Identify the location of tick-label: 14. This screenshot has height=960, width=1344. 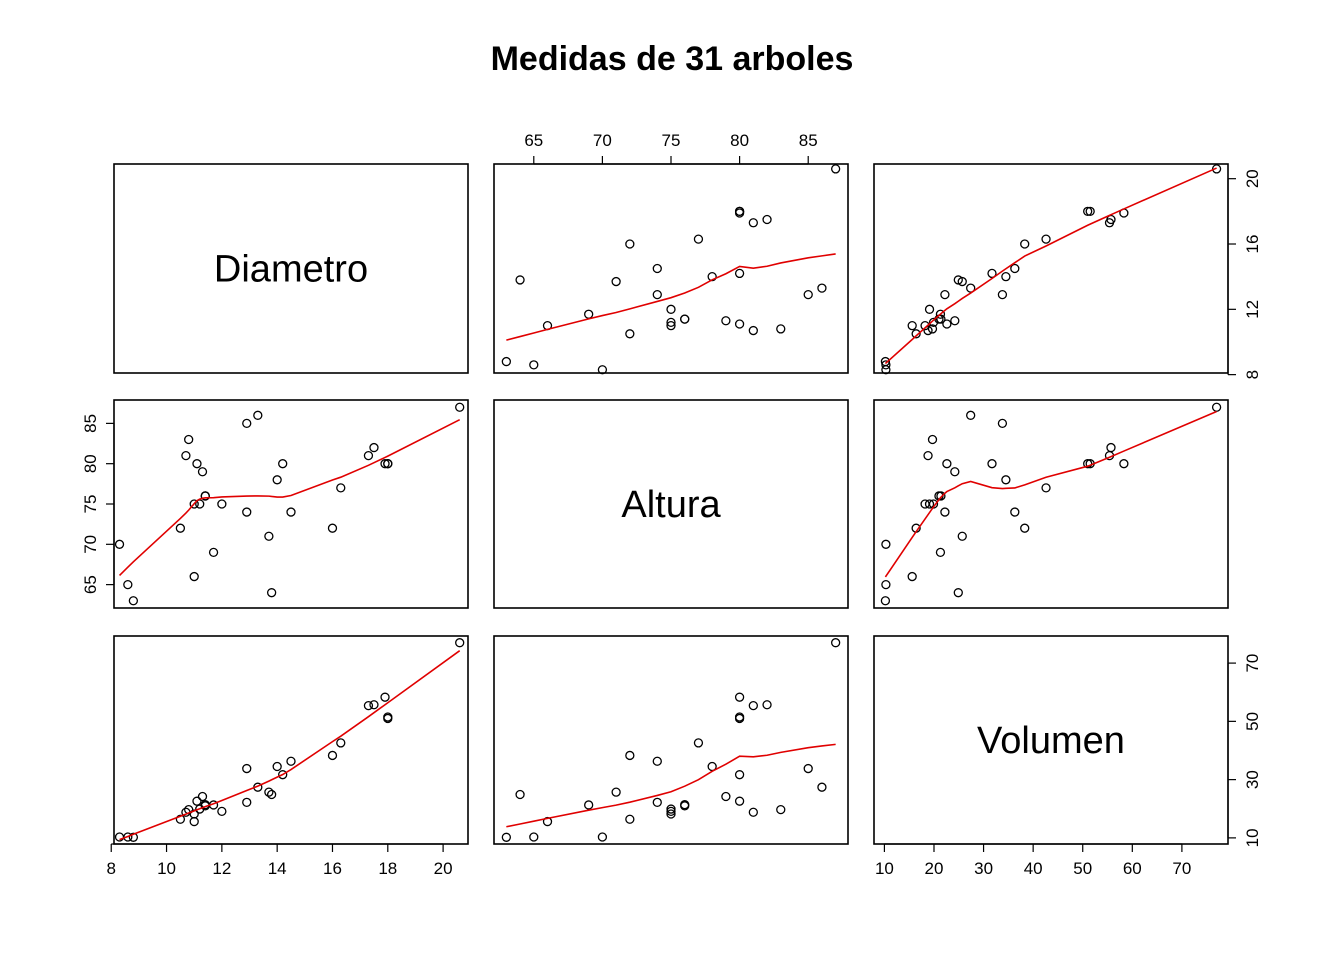
(277, 868).